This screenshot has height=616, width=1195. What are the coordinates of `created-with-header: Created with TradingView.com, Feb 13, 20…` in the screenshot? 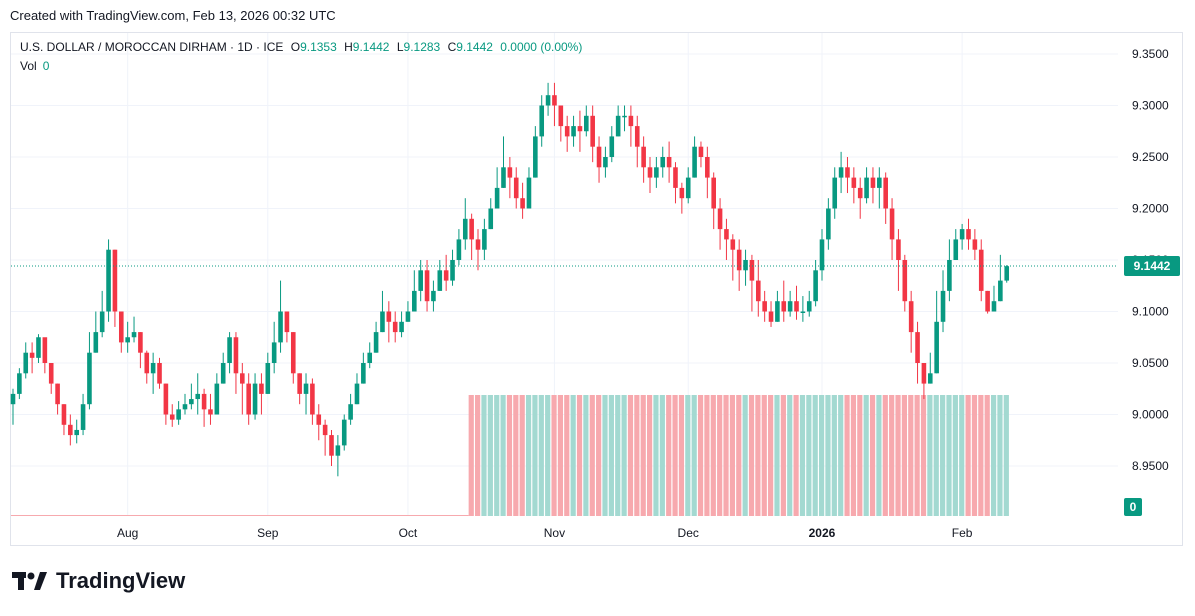 It's located at (173, 15).